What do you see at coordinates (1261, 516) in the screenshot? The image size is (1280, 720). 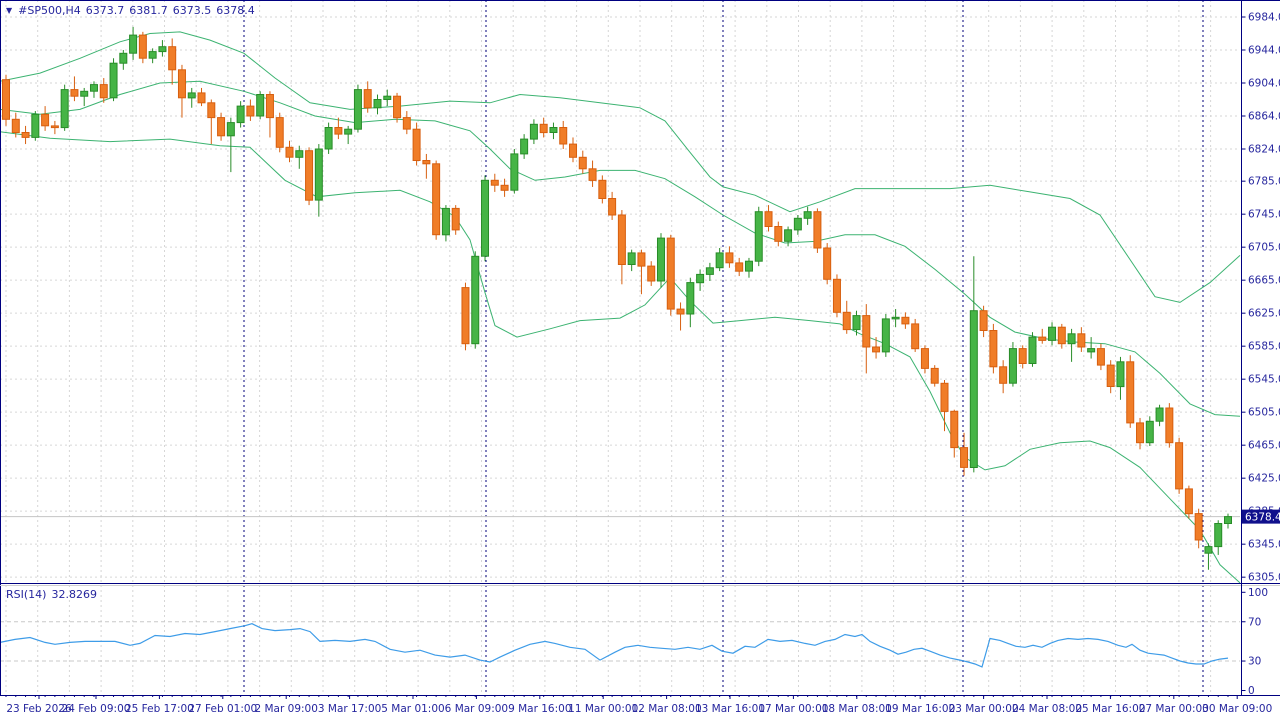 I see `current-price-badge: 6378.4` at bounding box center [1261, 516].